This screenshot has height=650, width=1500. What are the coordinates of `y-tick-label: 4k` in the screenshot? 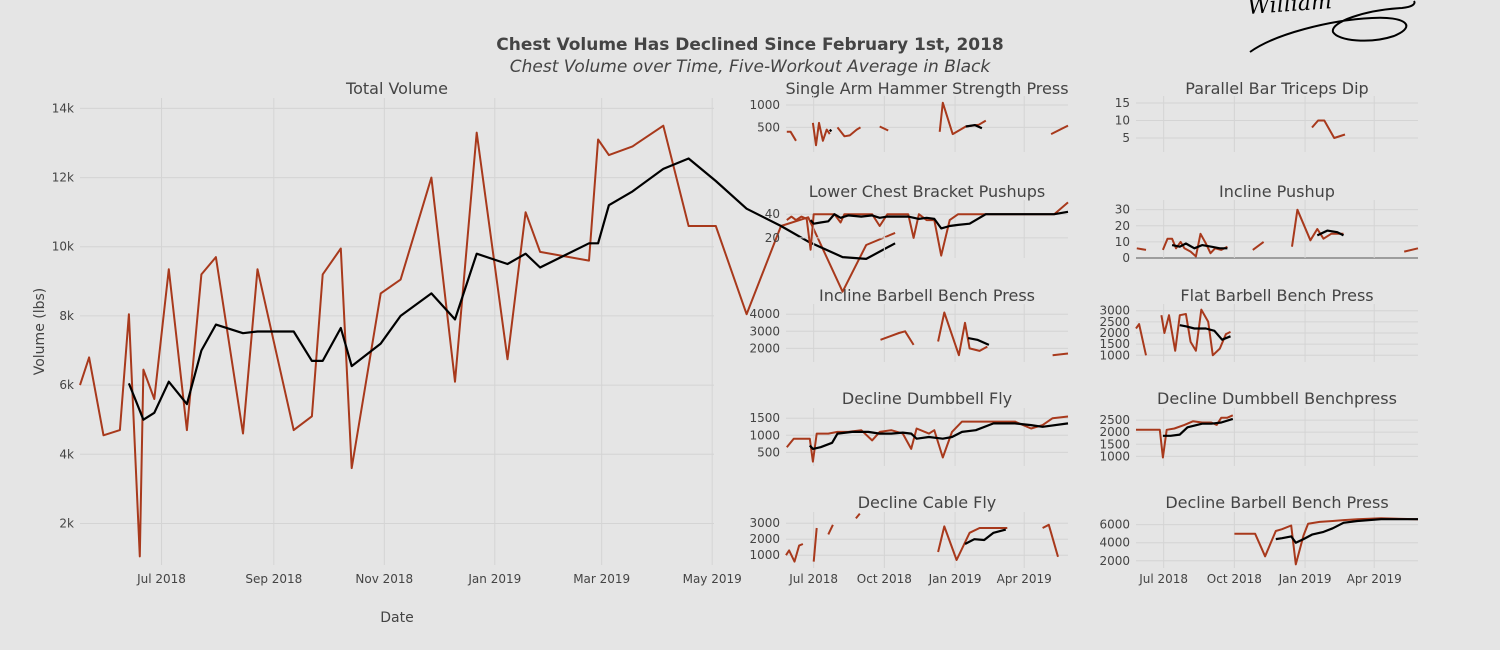 It's located at (66, 454).